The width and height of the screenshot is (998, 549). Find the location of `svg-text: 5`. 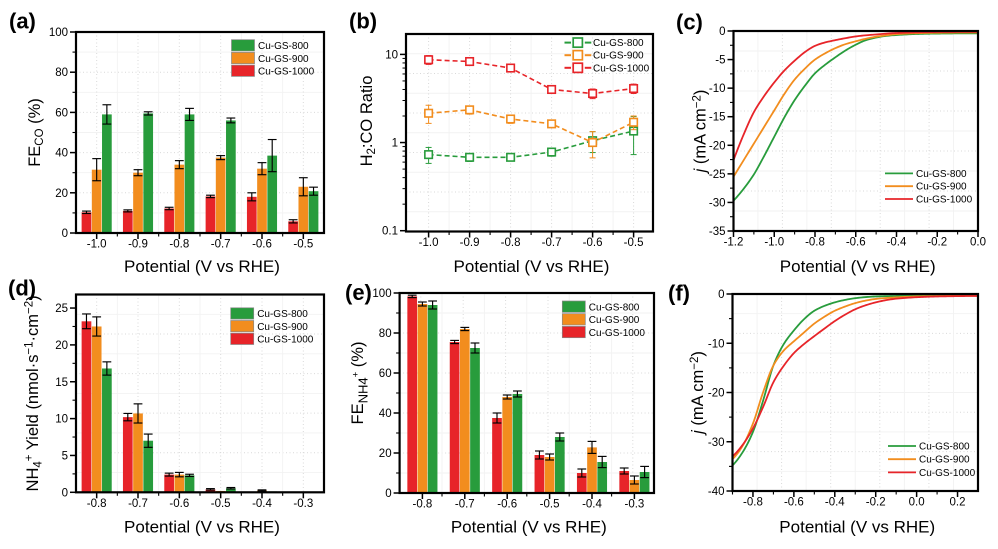

svg-text: 5 is located at coordinates (65, 456).